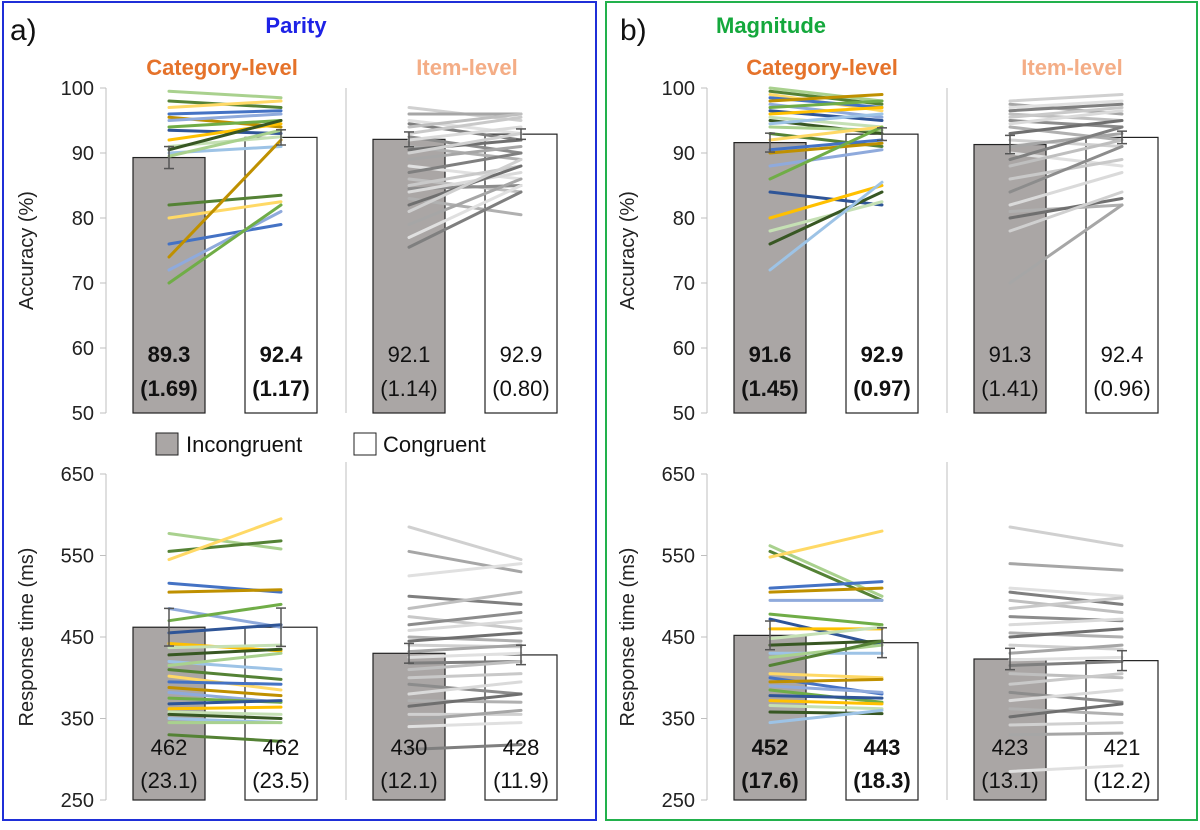 This screenshot has width=1200, height=830. What do you see at coordinates (409, 747) in the screenshot?
I see `mean-value-label: 430` at bounding box center [409, 747].